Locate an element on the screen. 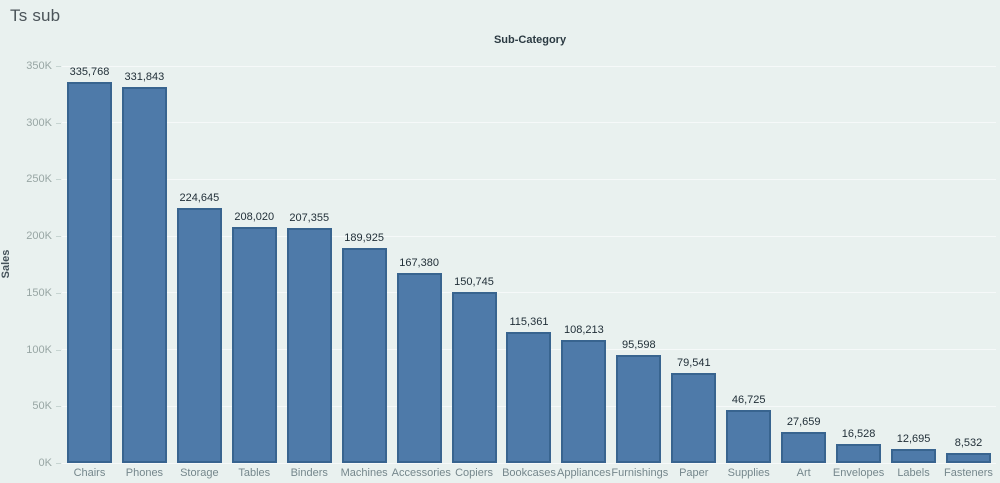  bar-phones is located at coordinates (144, 274).